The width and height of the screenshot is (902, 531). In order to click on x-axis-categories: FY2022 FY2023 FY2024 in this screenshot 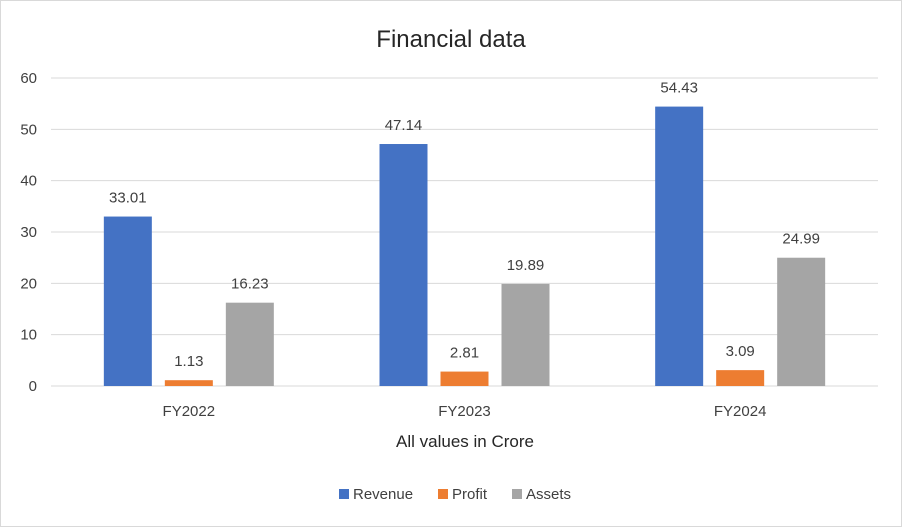, I will do `click(465, 411)`.